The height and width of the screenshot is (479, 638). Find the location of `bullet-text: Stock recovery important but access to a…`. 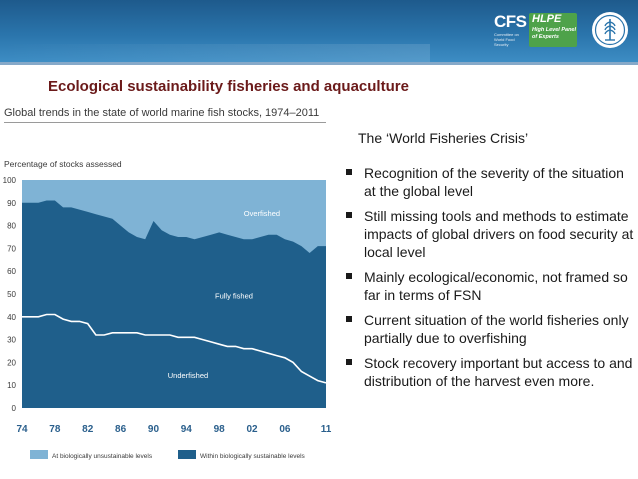

bullet-text: Stock recovery important but access to a… is located at coordinates (498, 372).